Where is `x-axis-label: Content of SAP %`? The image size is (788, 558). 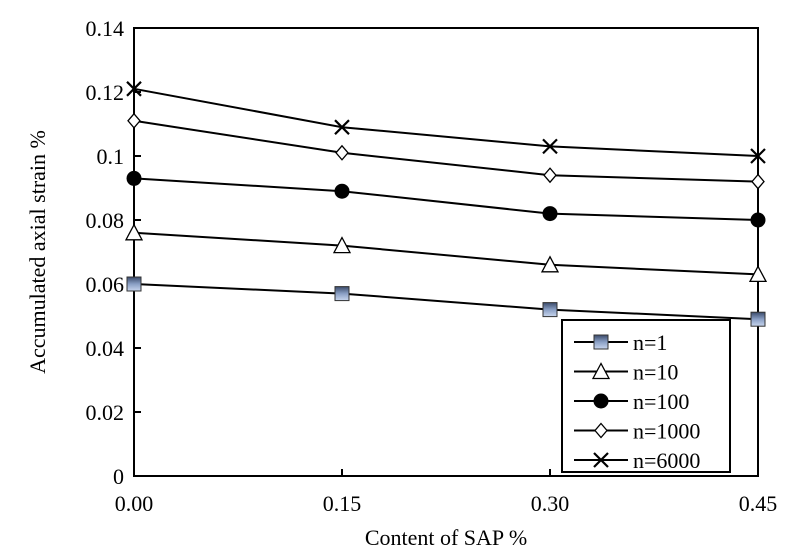 x-axis-label: Content of SAP % is located at coordinates (446, 537).